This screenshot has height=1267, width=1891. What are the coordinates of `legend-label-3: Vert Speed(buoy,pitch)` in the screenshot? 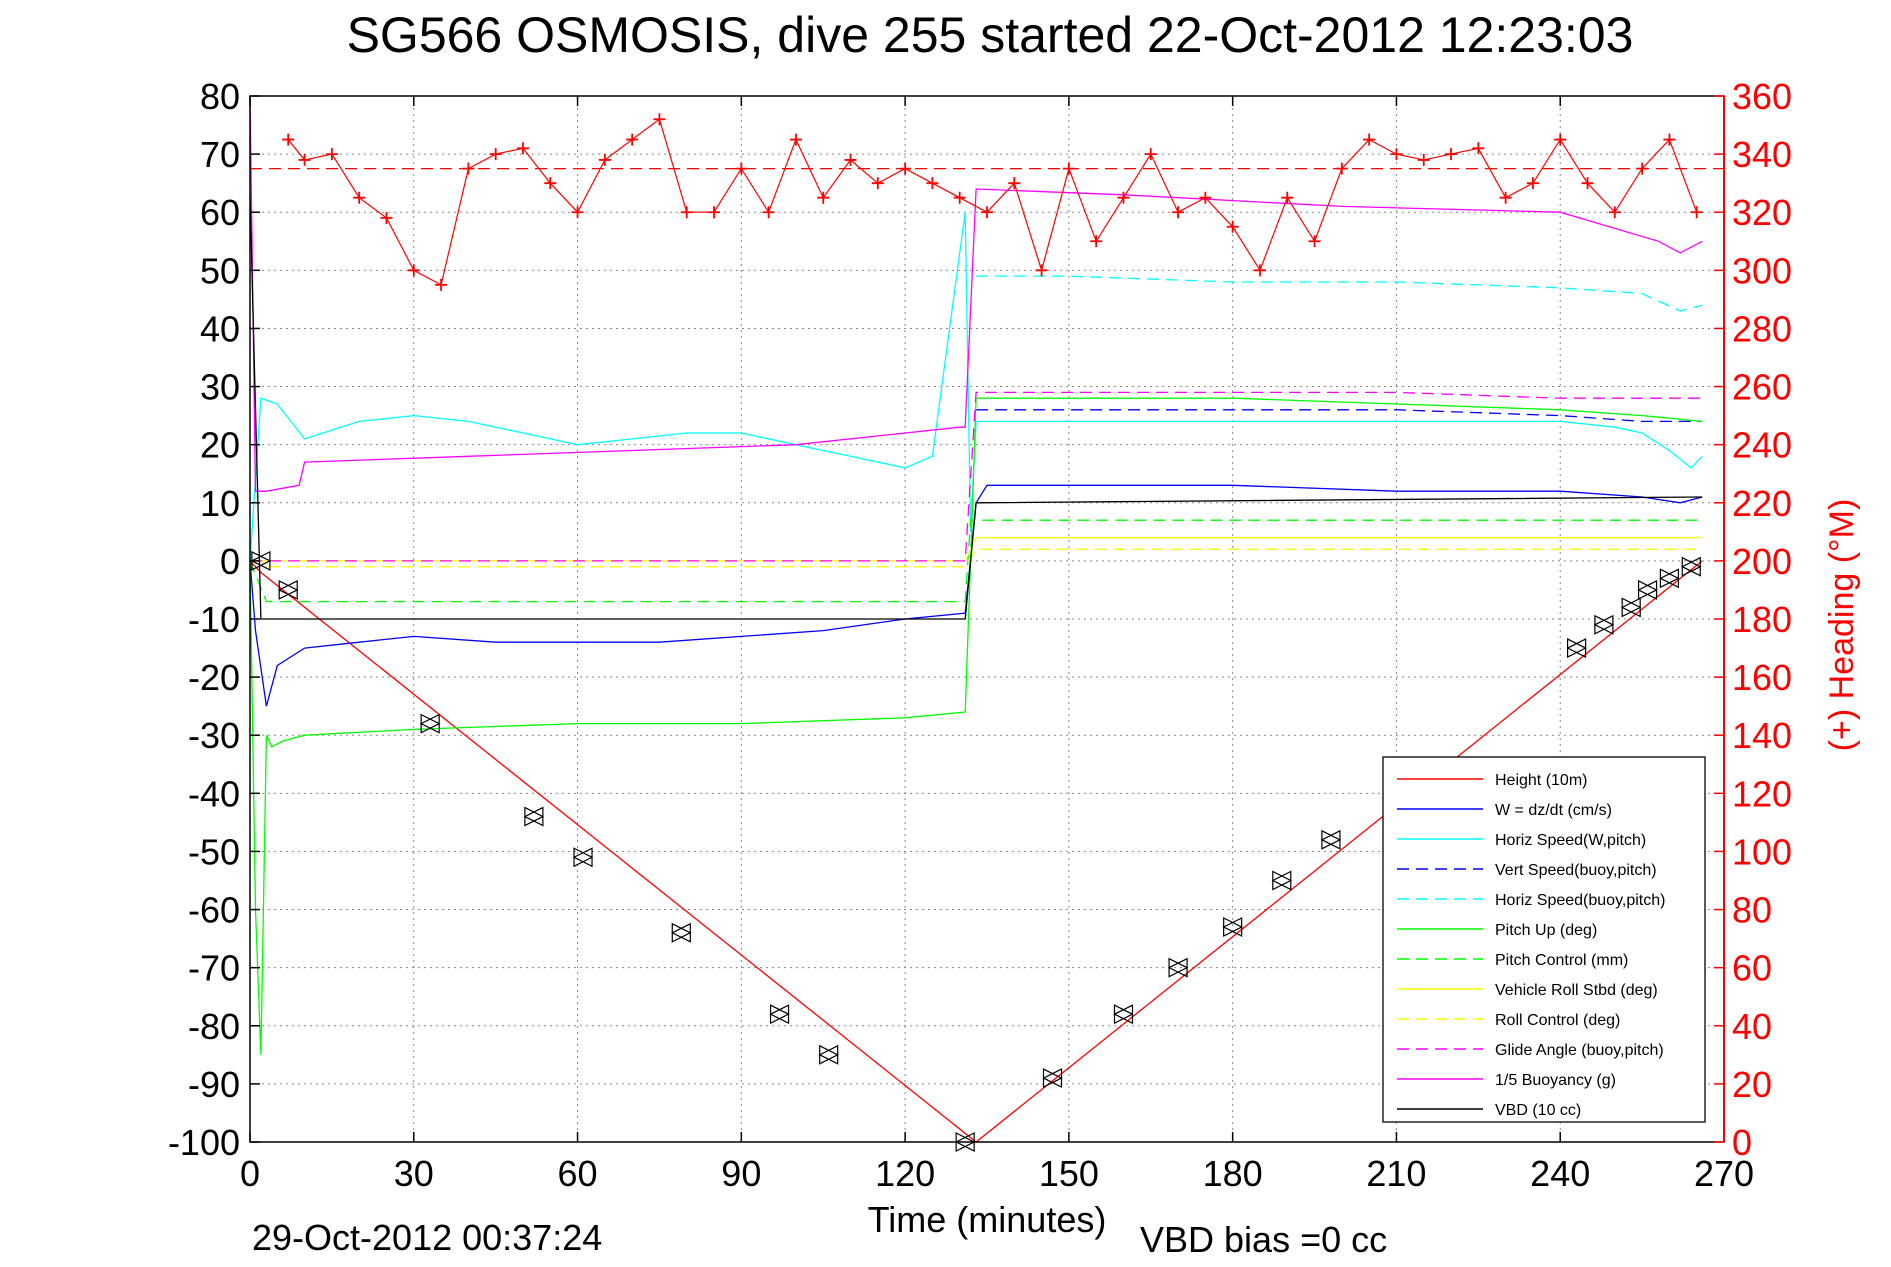 It's located at (1576, 870).